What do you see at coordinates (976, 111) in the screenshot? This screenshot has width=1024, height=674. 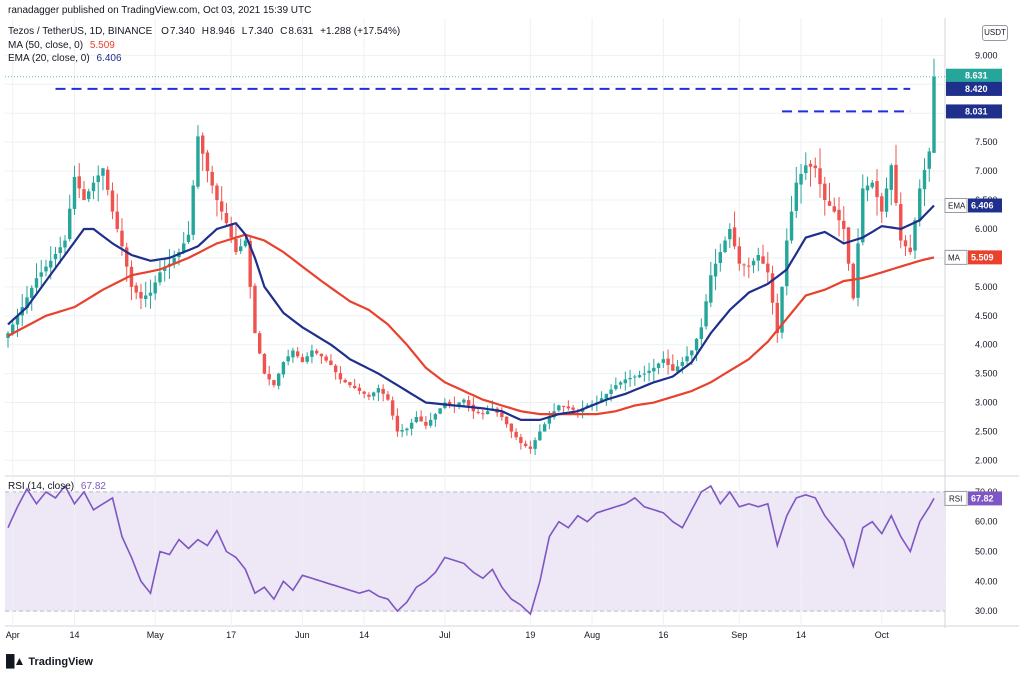 I see `level-tag-label: 8.031` at bounding box center [976, 111].